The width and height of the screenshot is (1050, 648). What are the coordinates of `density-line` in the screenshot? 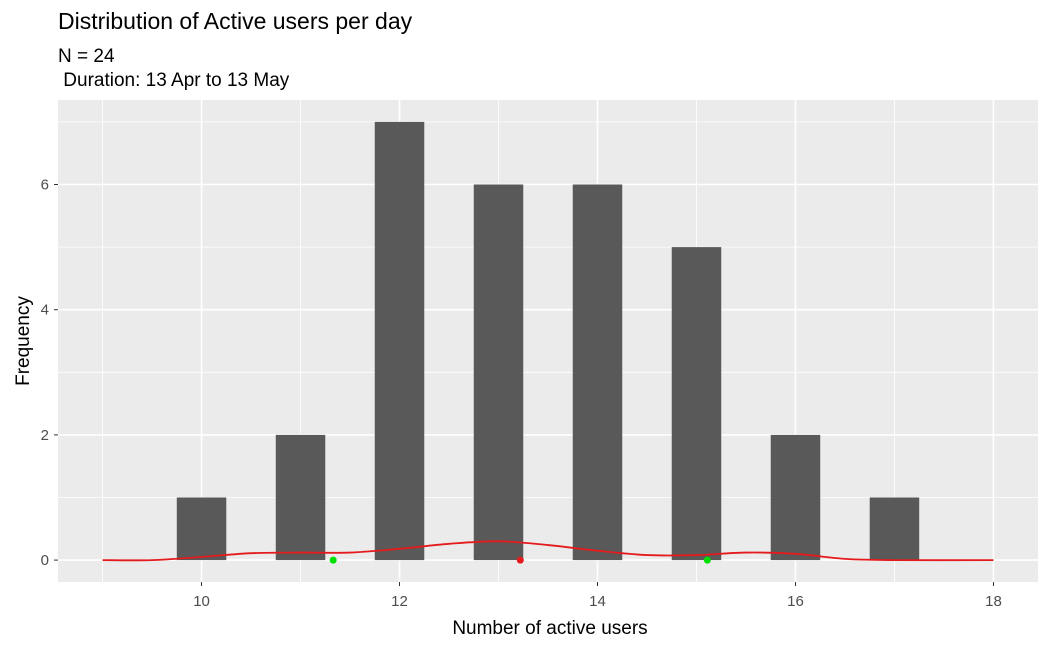 It's located at (548, 551).